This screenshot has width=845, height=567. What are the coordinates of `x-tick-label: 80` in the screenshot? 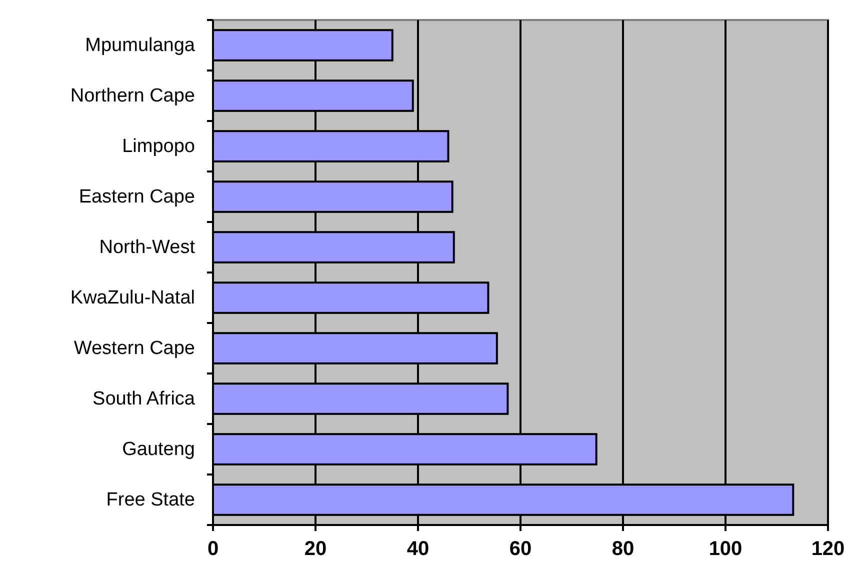 It's located at (623, 549).